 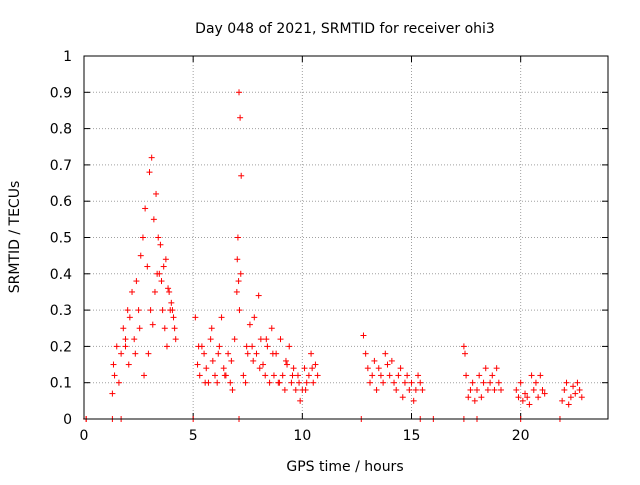 I want to click on x-tick-label: 15, so click(x=412, y=436).